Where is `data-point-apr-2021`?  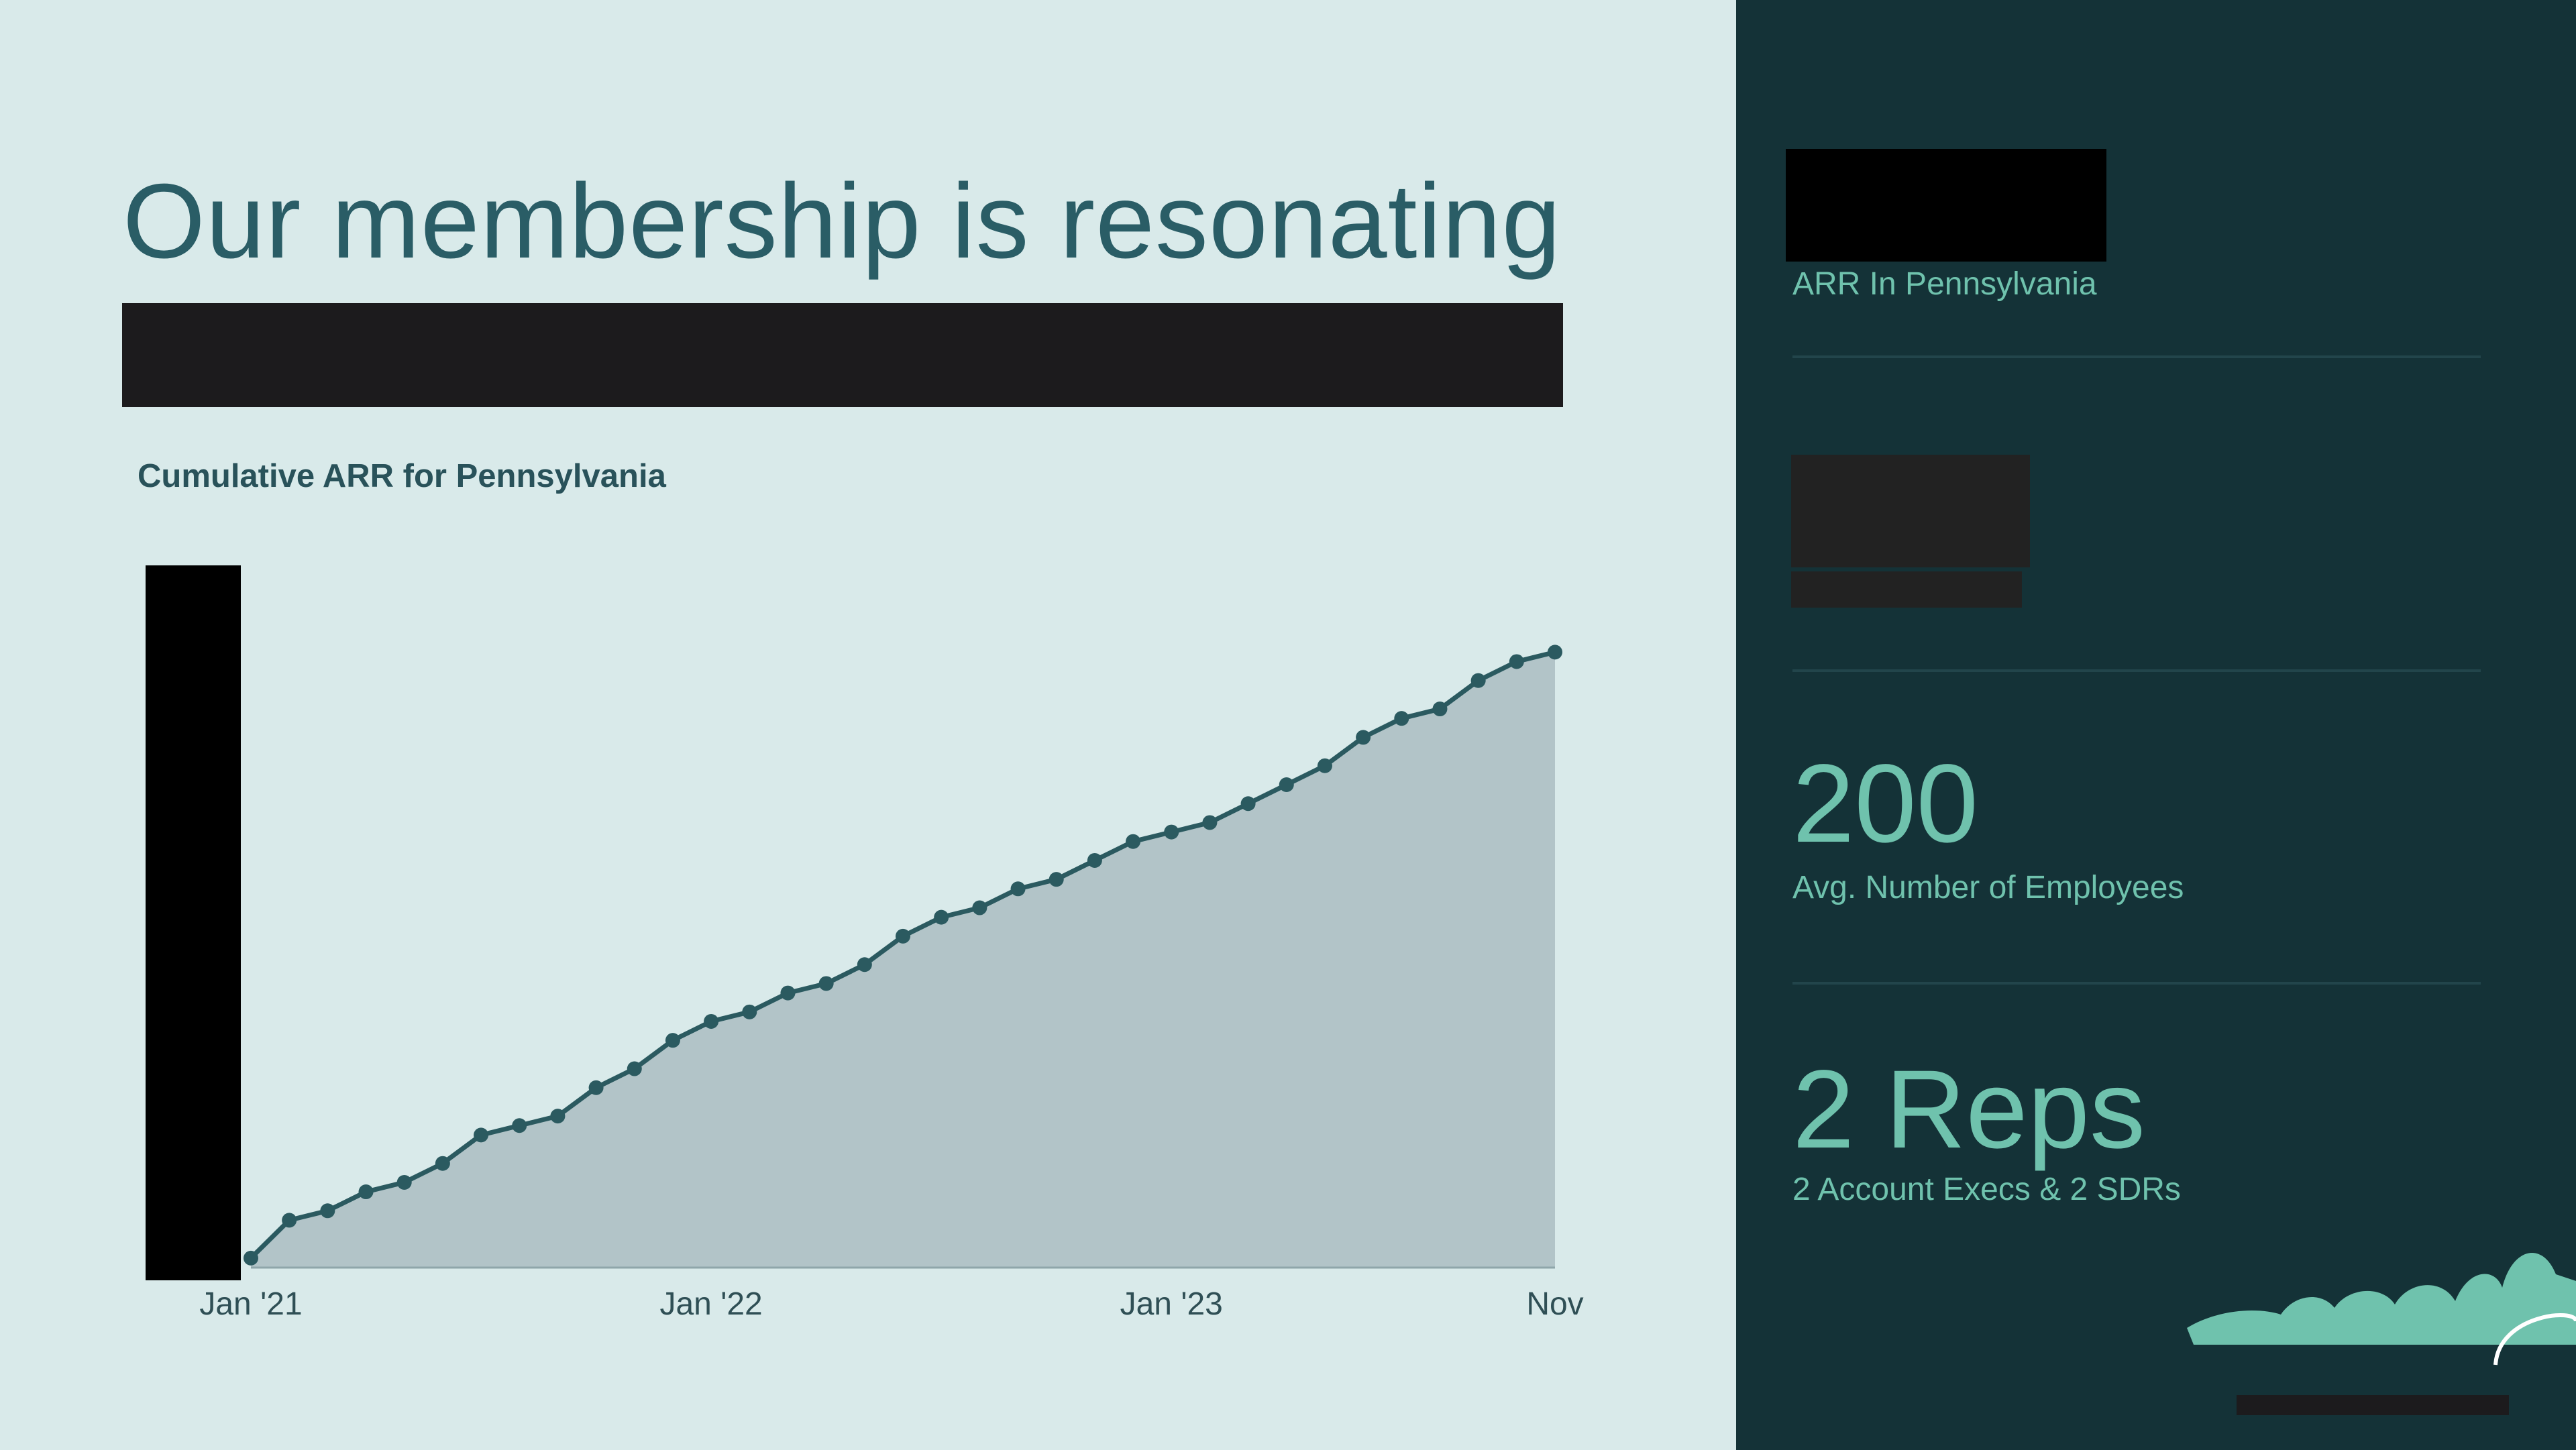 data-point-apr-2021 is located at coordinates (366, 1192).